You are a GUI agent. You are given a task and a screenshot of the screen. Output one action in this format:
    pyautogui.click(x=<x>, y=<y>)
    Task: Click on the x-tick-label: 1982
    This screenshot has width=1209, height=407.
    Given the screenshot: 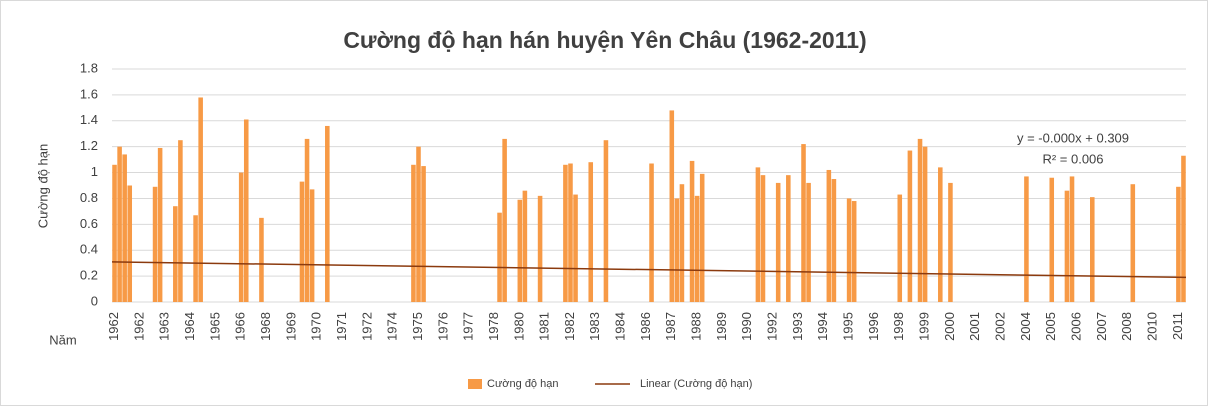 What is the action you would take?
    pyautogui.click(x=569, y=326)
    